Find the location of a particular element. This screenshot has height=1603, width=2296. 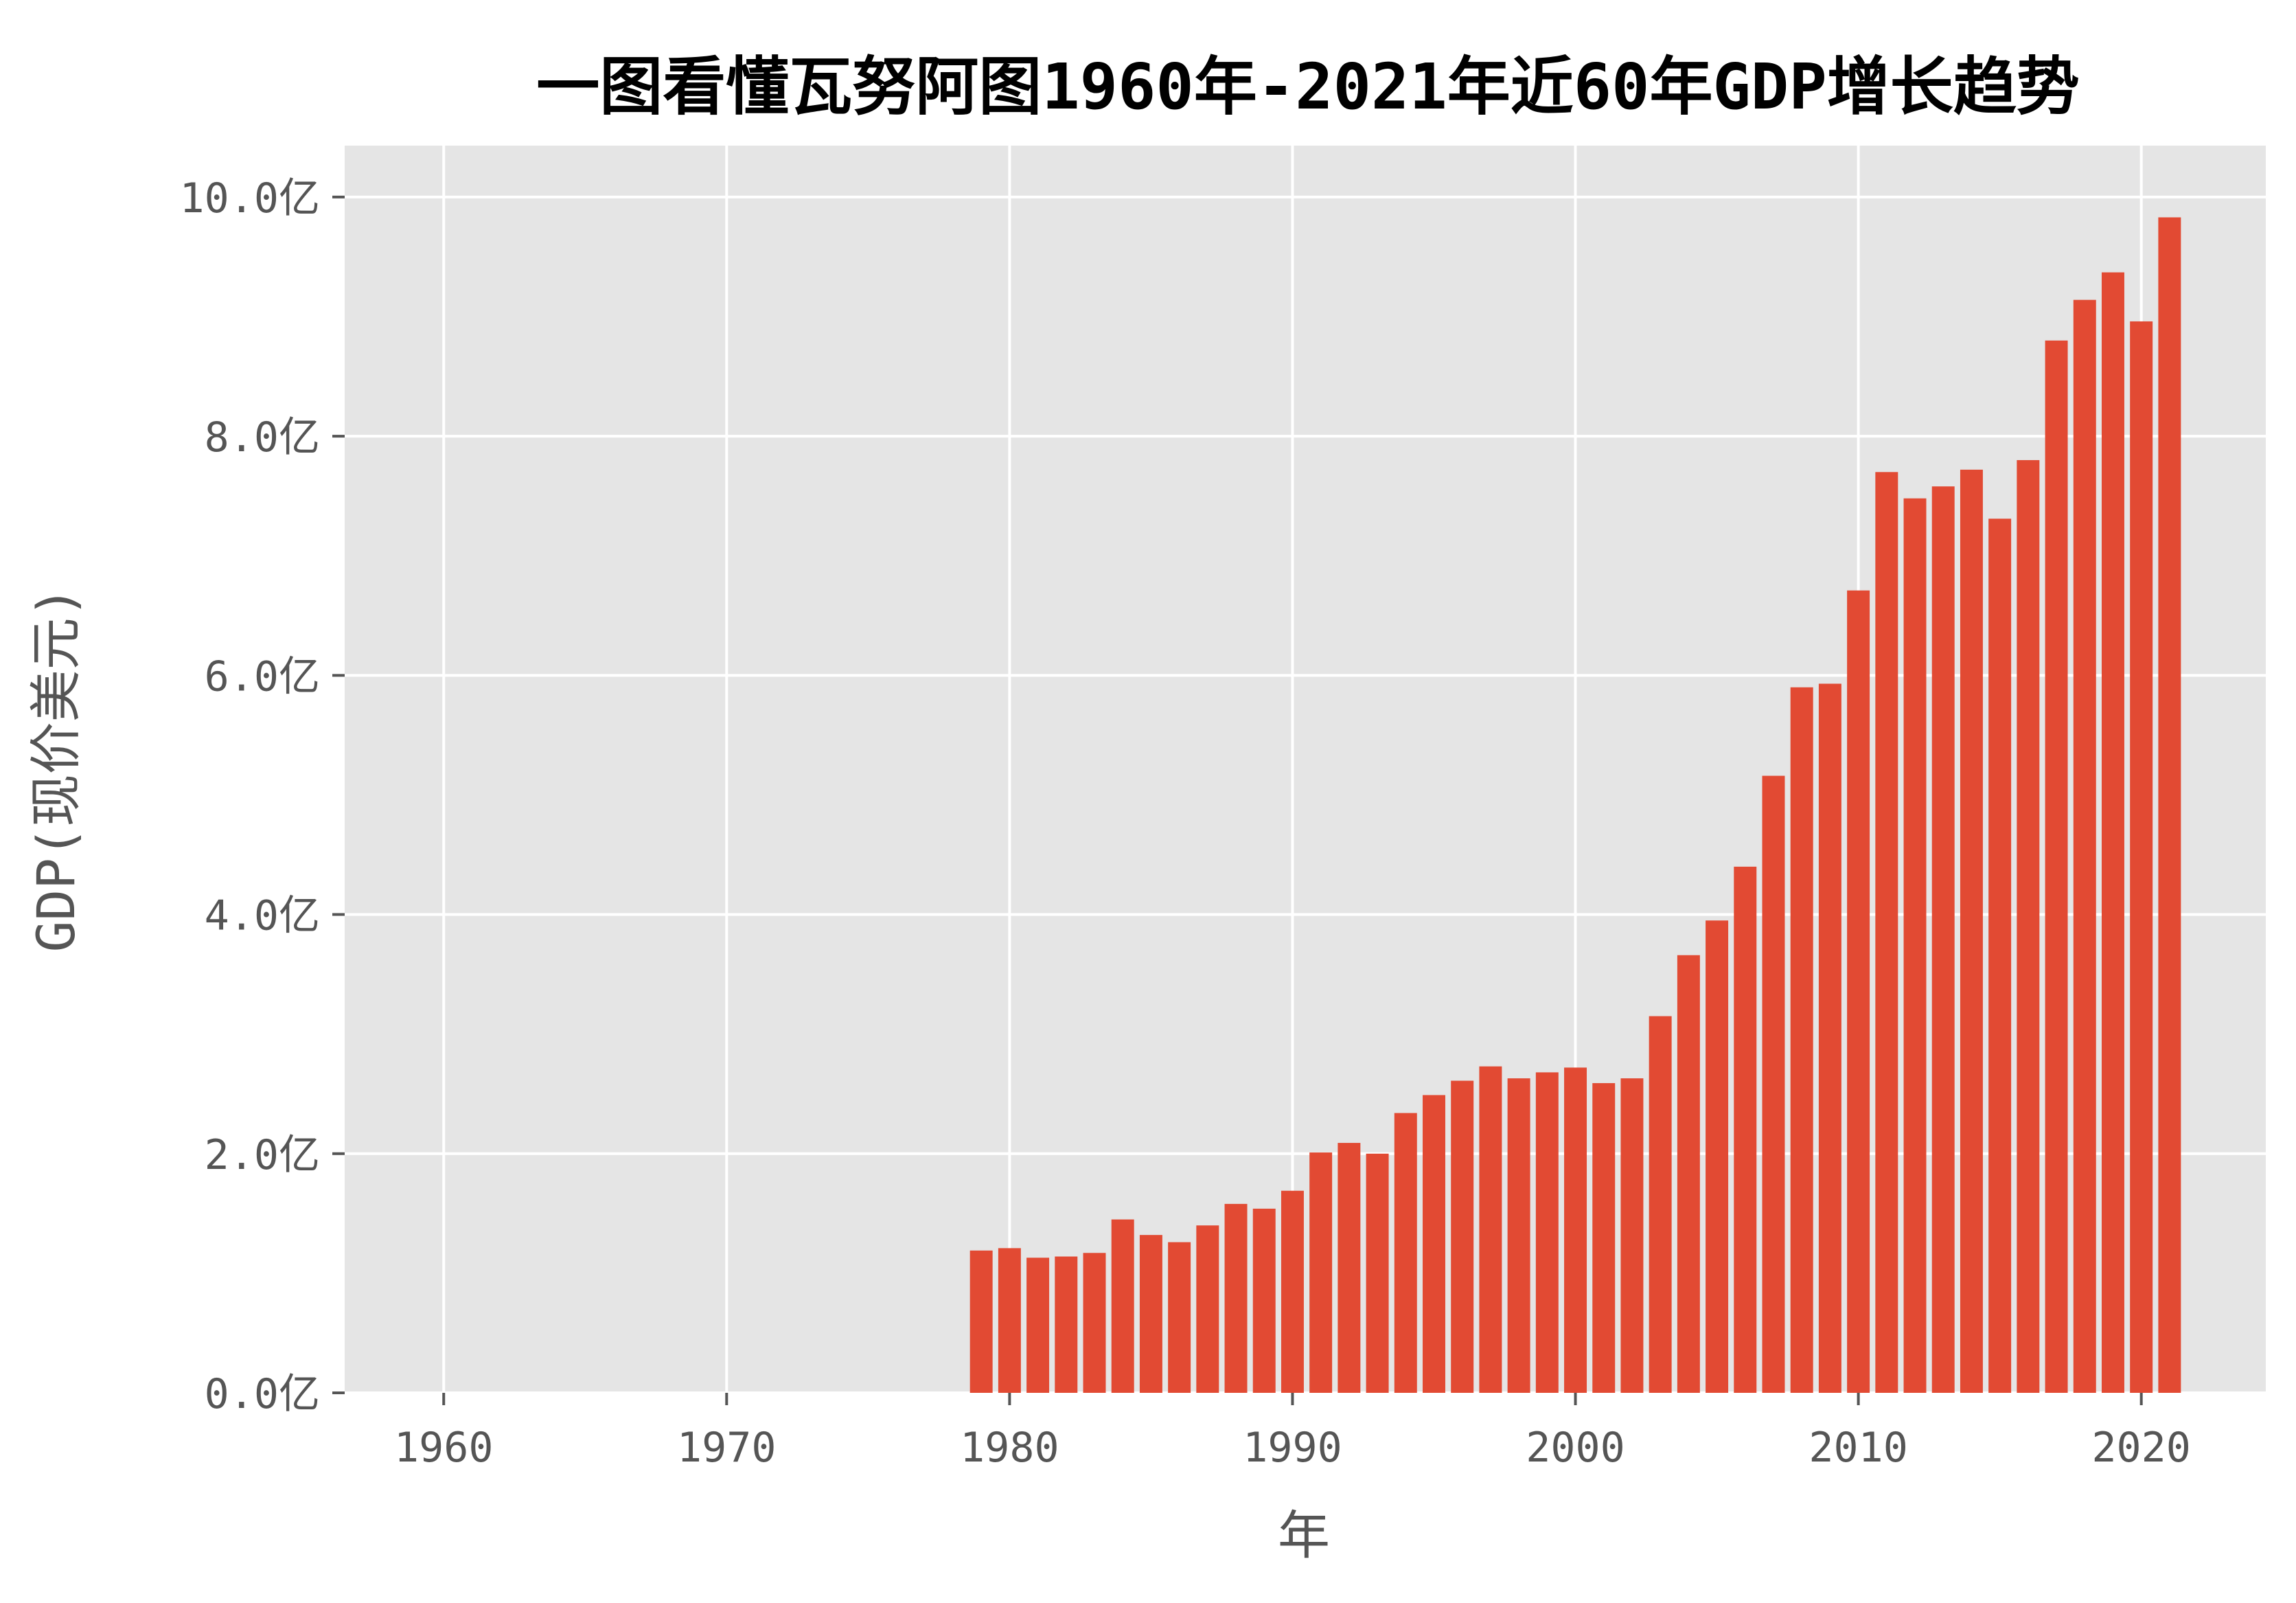

bar-2021 is located at coordinates (2169, 805).